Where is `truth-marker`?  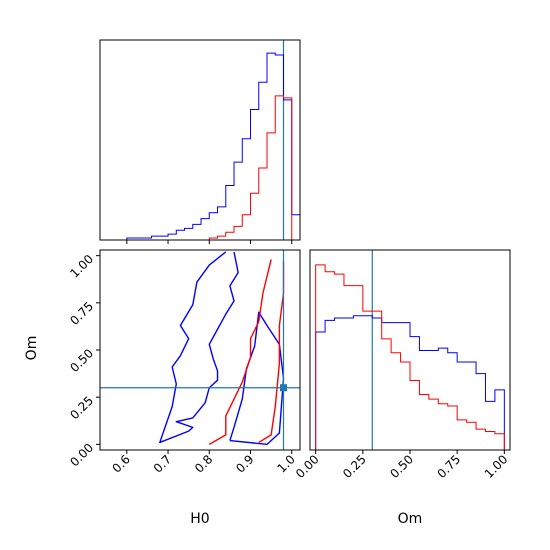 truth-marker is located at coordinates (284, 388).